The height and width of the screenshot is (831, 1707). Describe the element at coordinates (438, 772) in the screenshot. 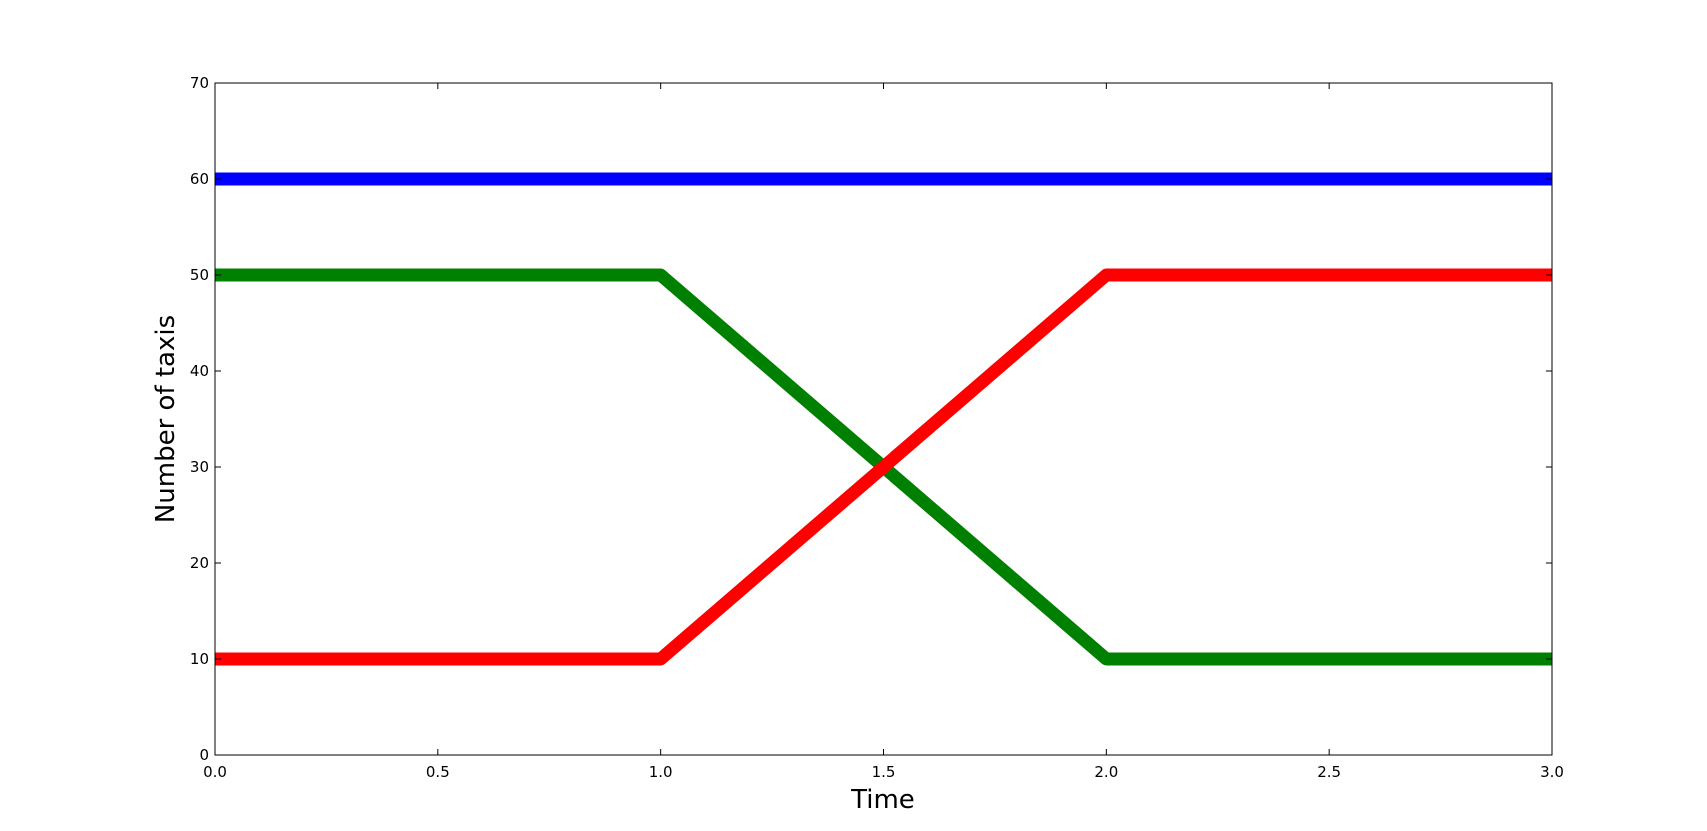

I see `x-tick-label: 0.5` at that location.